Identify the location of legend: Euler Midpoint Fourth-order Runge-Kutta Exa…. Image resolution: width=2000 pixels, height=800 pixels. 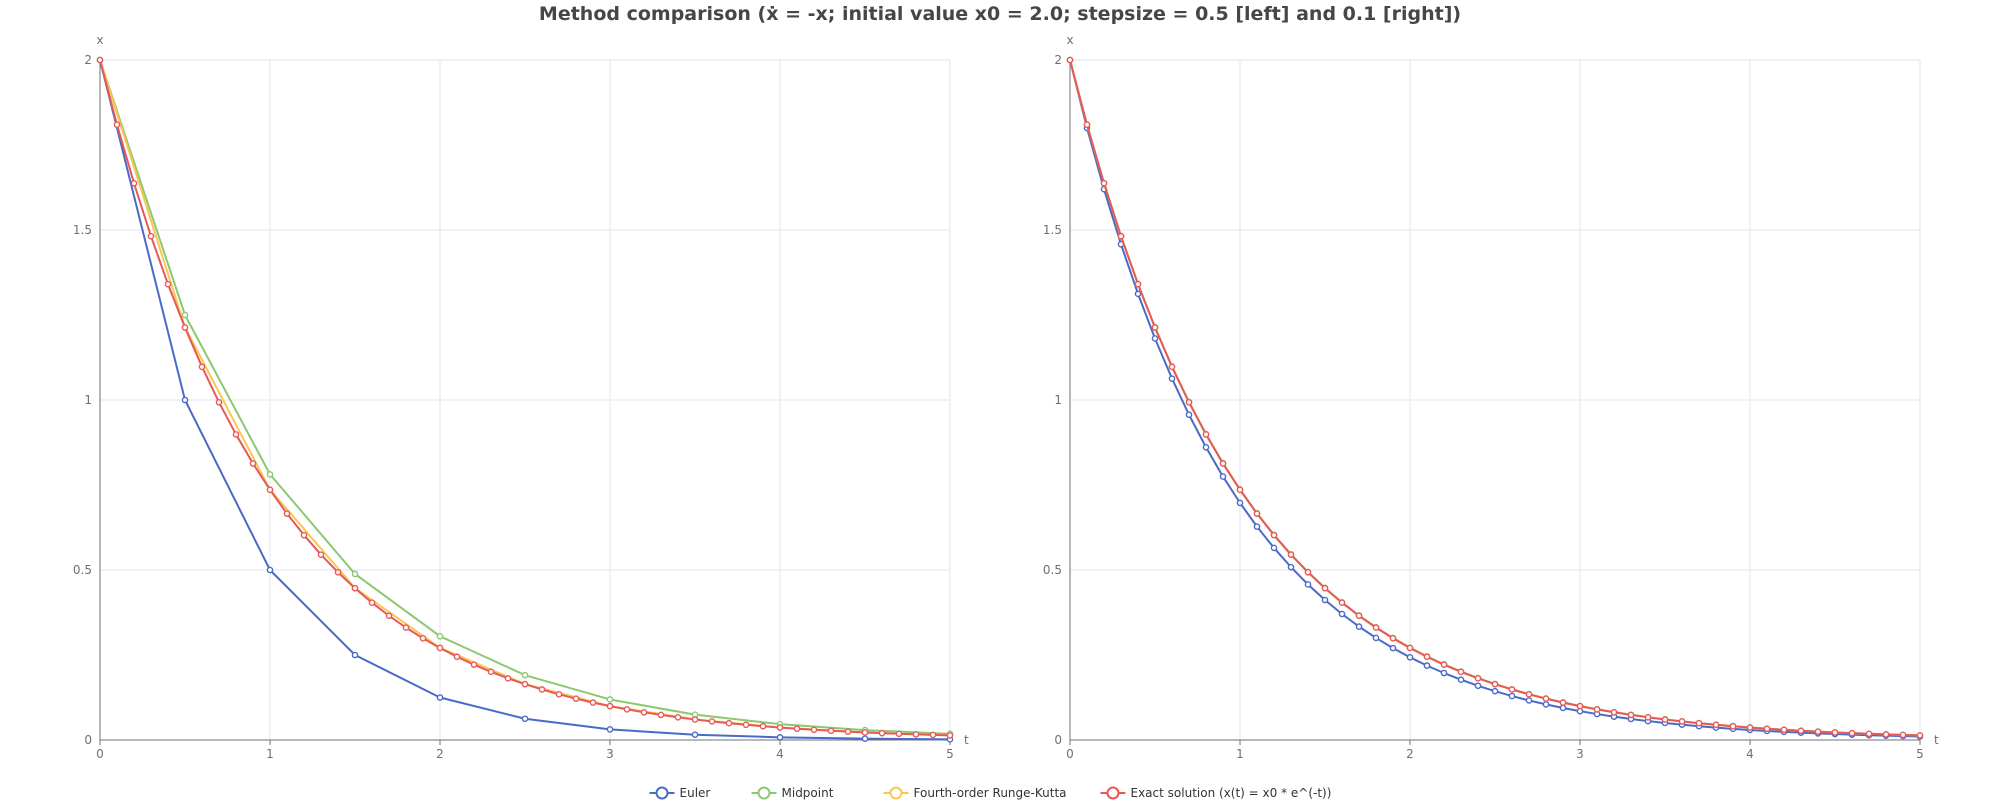
(990, 793).